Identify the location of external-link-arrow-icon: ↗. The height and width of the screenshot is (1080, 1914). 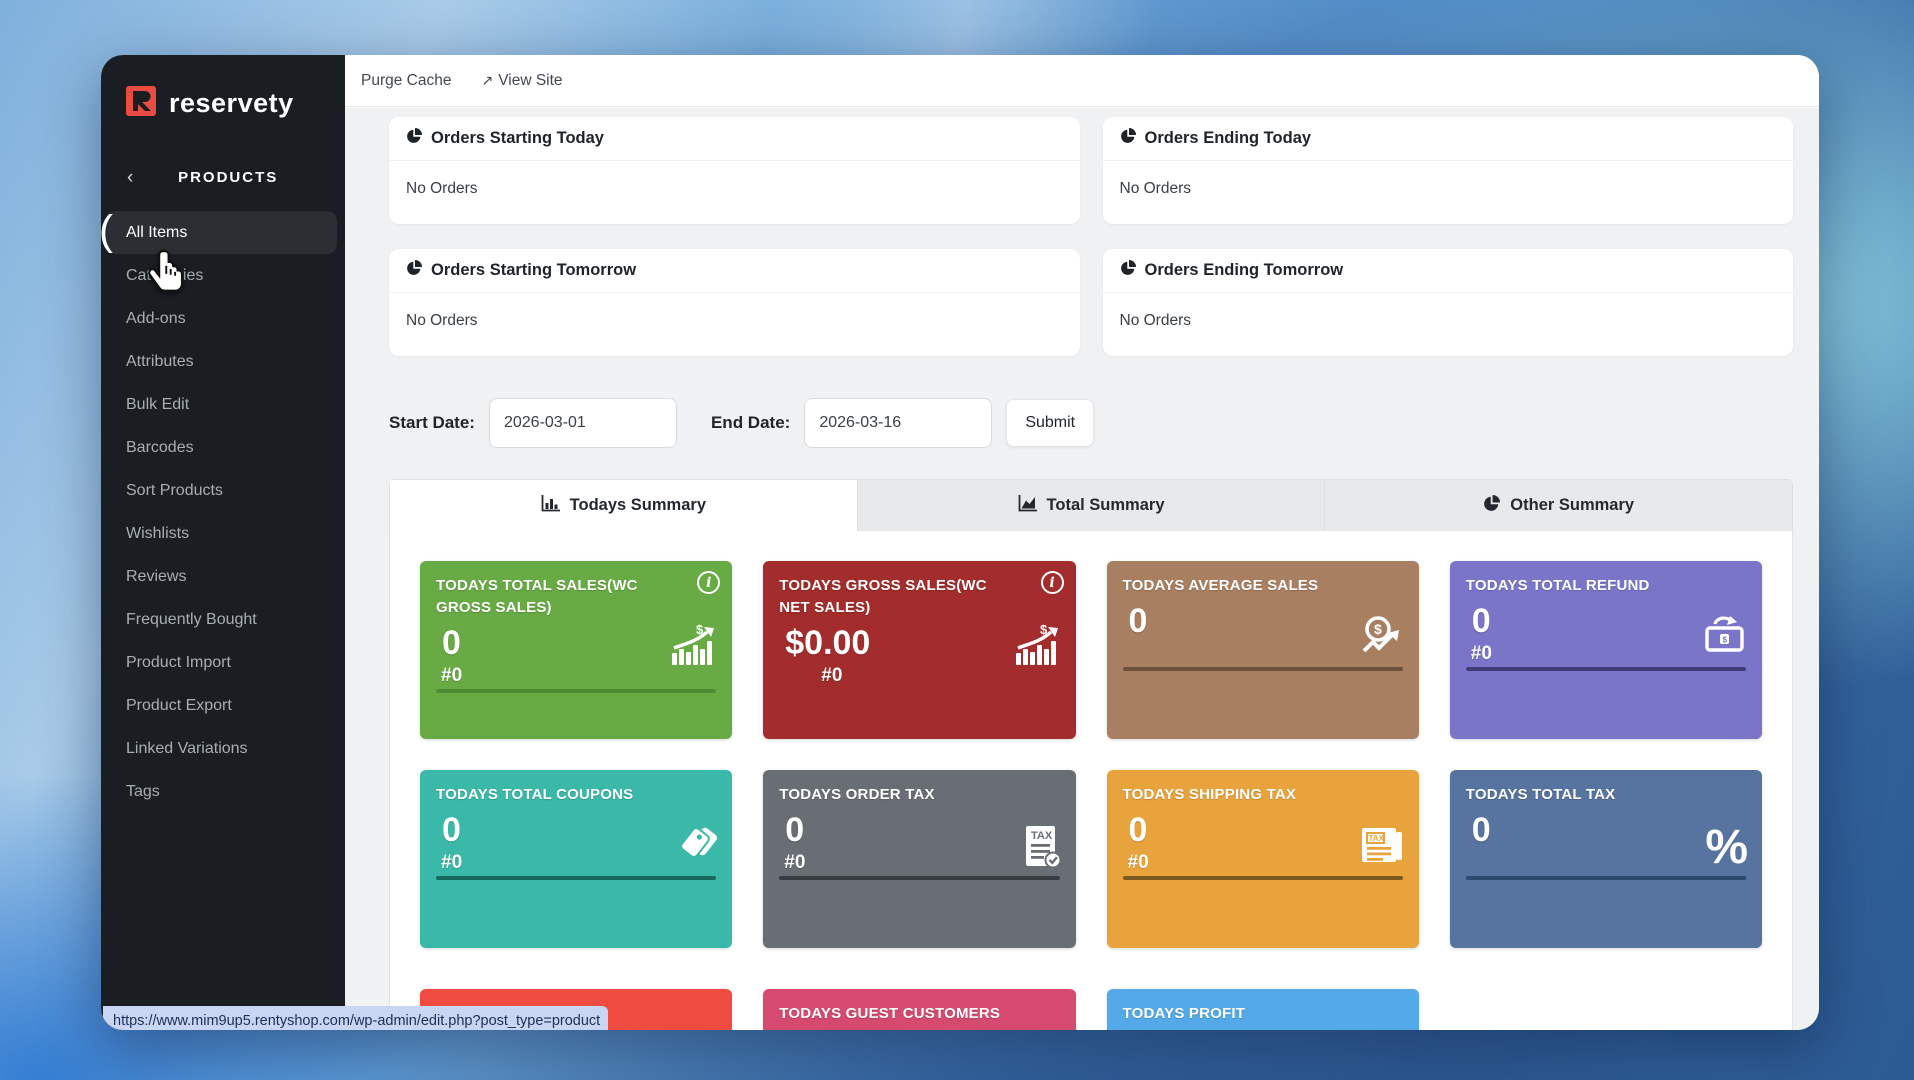
(487, 80).